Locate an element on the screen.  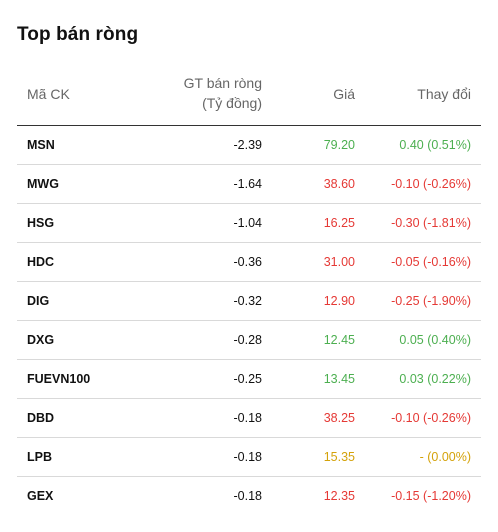
price: 16.25 is located at coordinates (339, 223).